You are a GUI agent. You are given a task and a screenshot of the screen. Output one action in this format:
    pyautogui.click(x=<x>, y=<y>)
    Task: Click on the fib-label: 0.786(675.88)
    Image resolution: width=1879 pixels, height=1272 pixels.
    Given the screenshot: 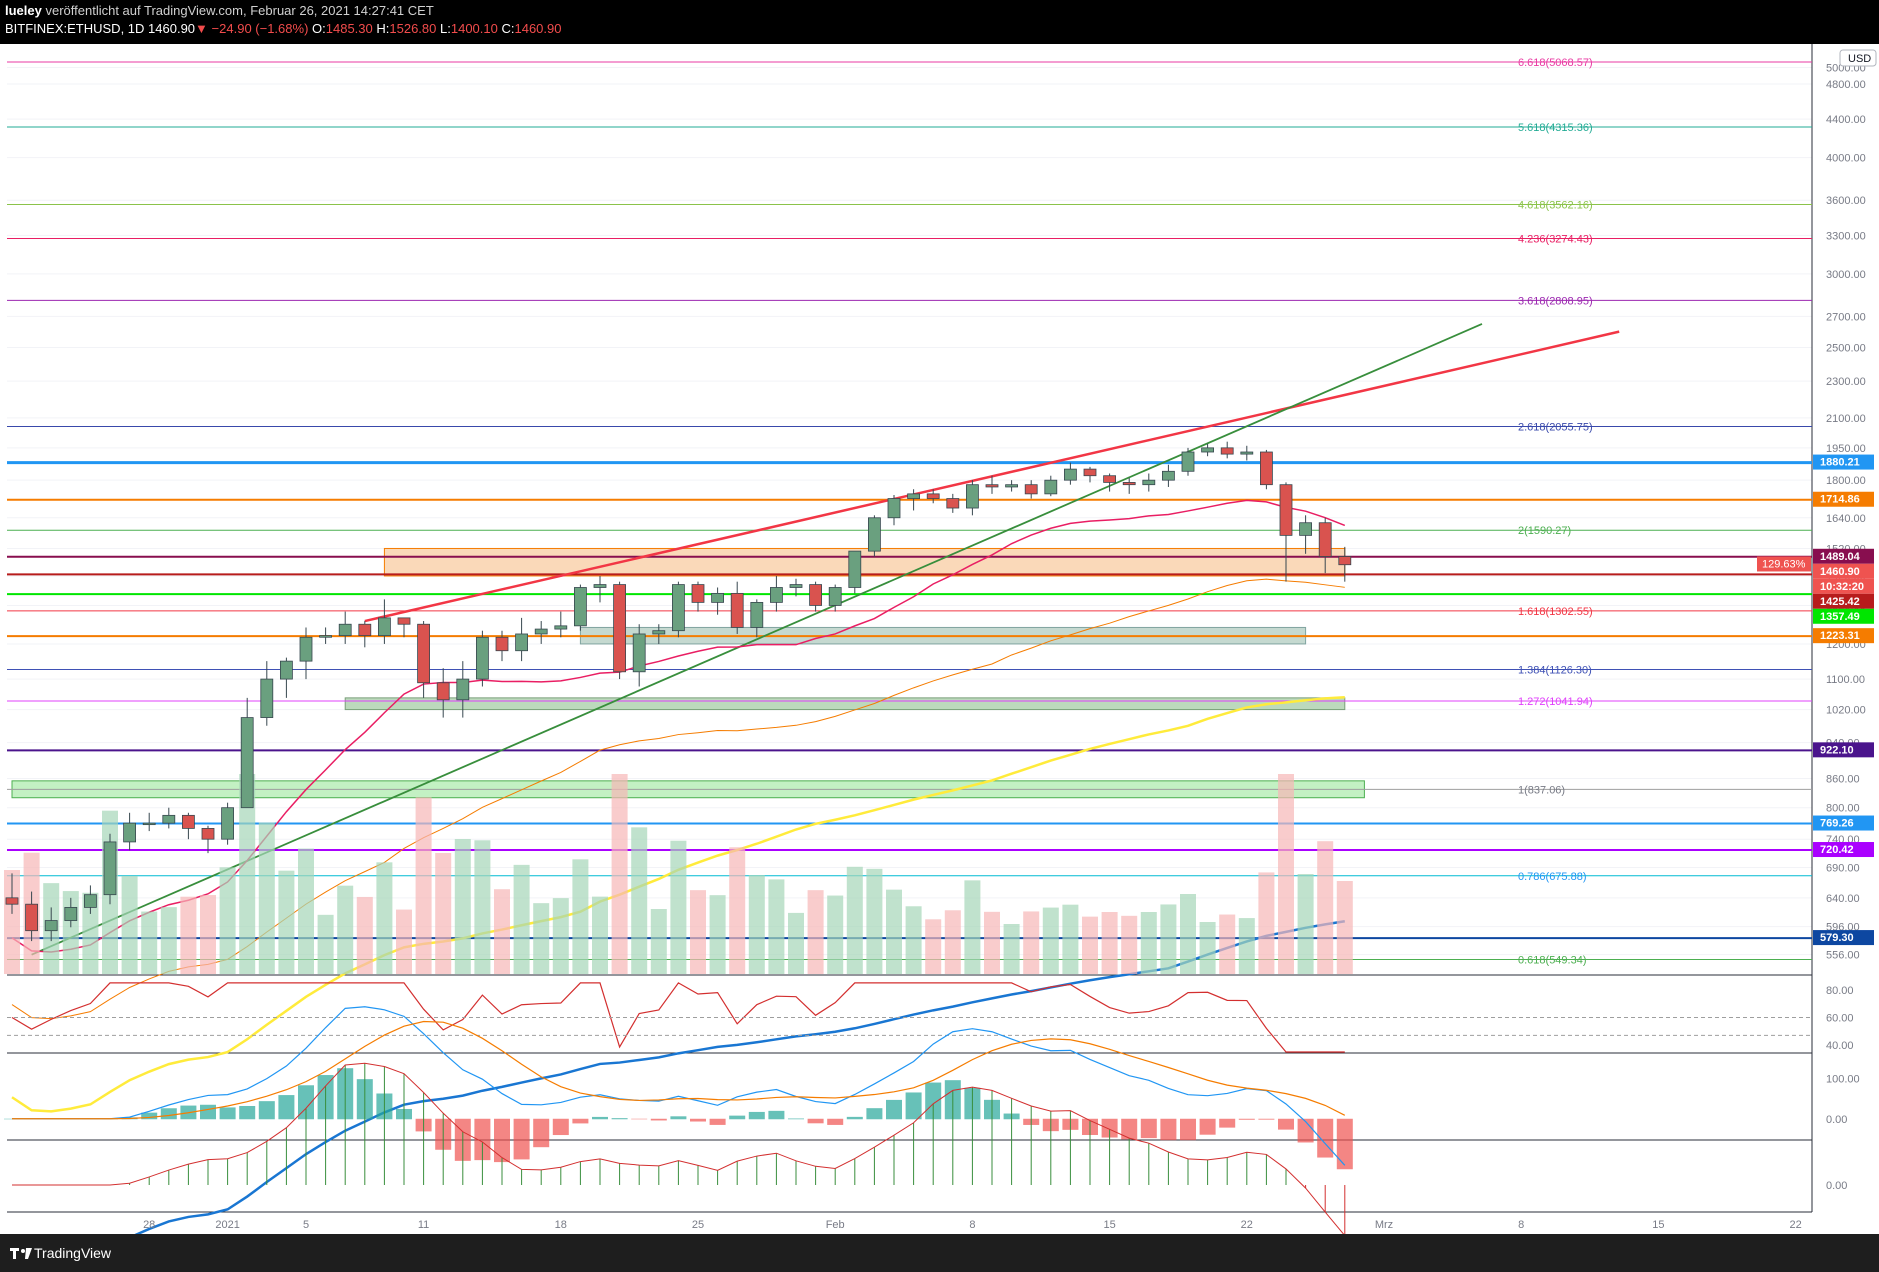 What is the action you would take?
    pyautogui.click(x=1552, y=877)
    